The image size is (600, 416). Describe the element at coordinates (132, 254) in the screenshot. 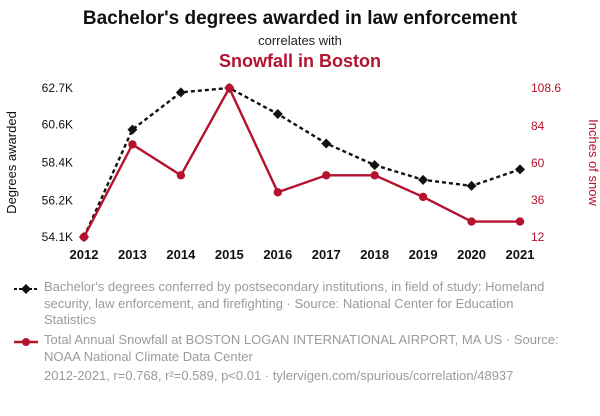

I see `svg-text: 2013` at that location.